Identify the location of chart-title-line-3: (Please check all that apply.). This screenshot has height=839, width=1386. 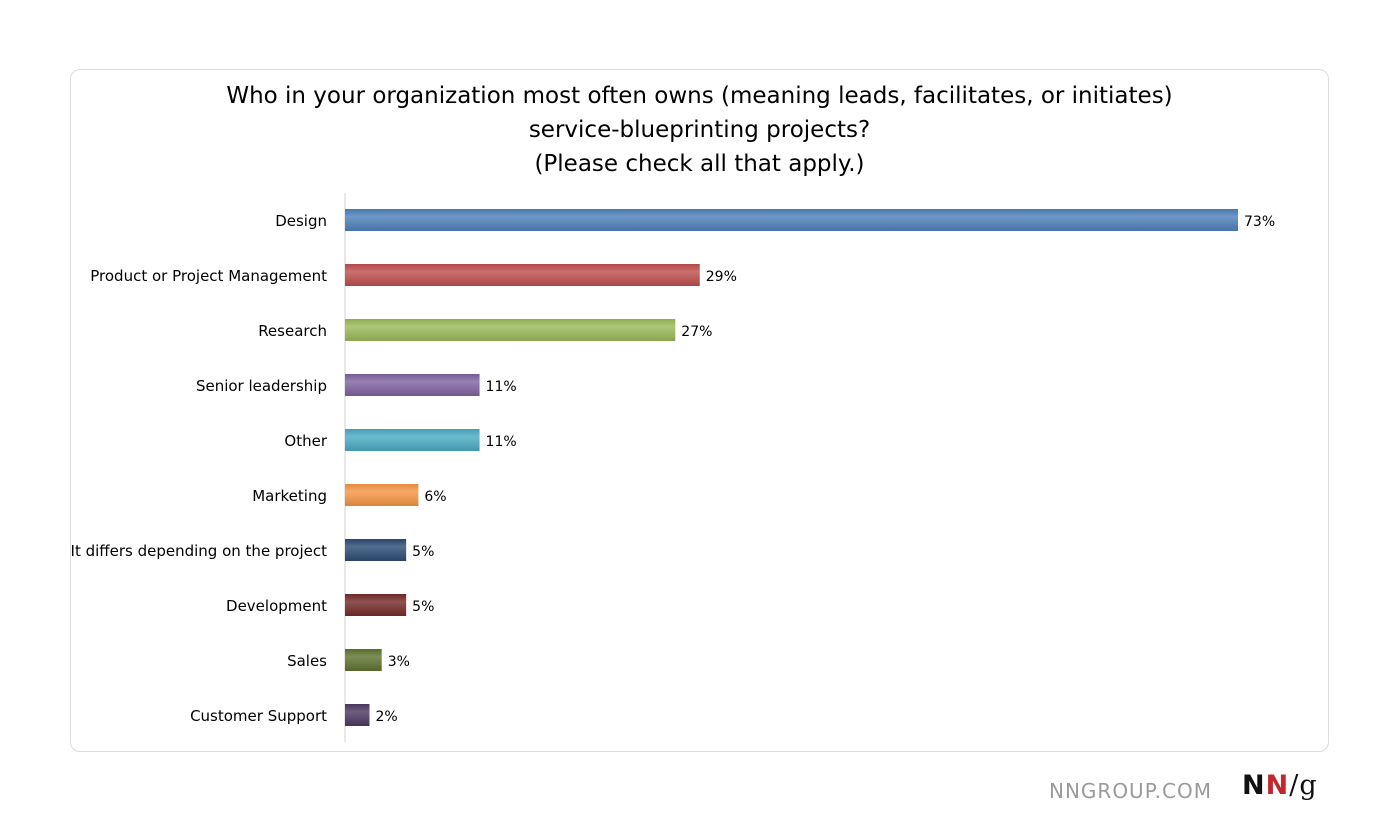
(699, 164).